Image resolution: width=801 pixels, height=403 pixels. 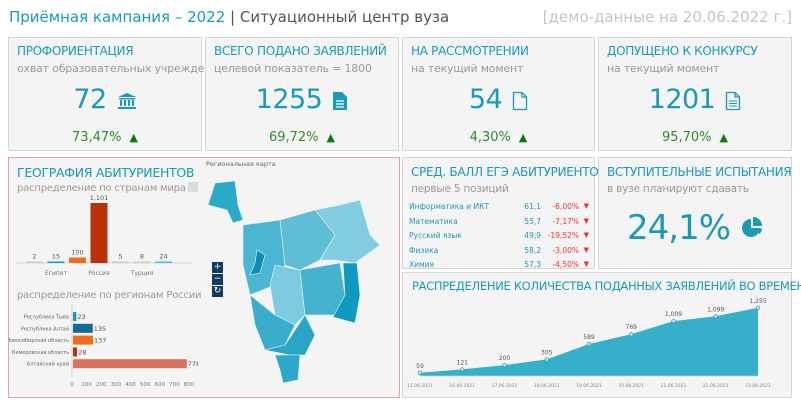 What do you see at coordinates (752, 227) in the screenshot?
I see `pie-chart-icon` at bounding box center [752, 227].